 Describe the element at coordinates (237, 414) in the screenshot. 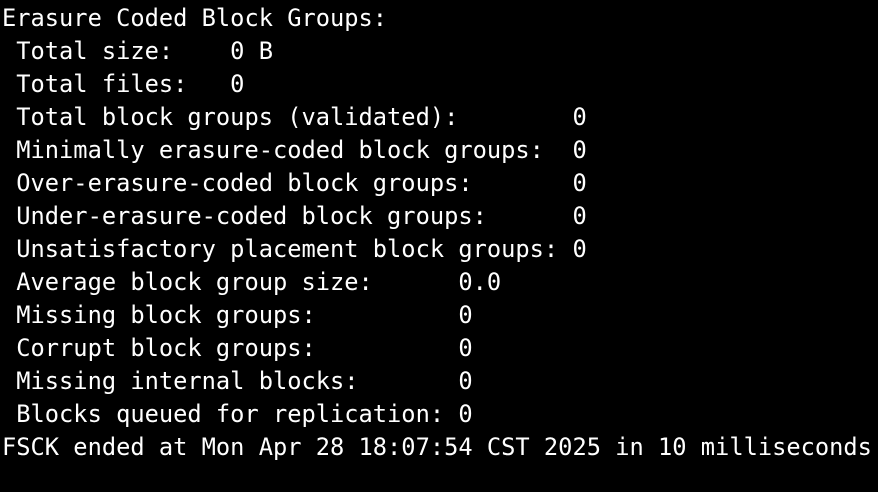

I see `blocks-queued-line: Blocks queued for replication: 0` at that location.